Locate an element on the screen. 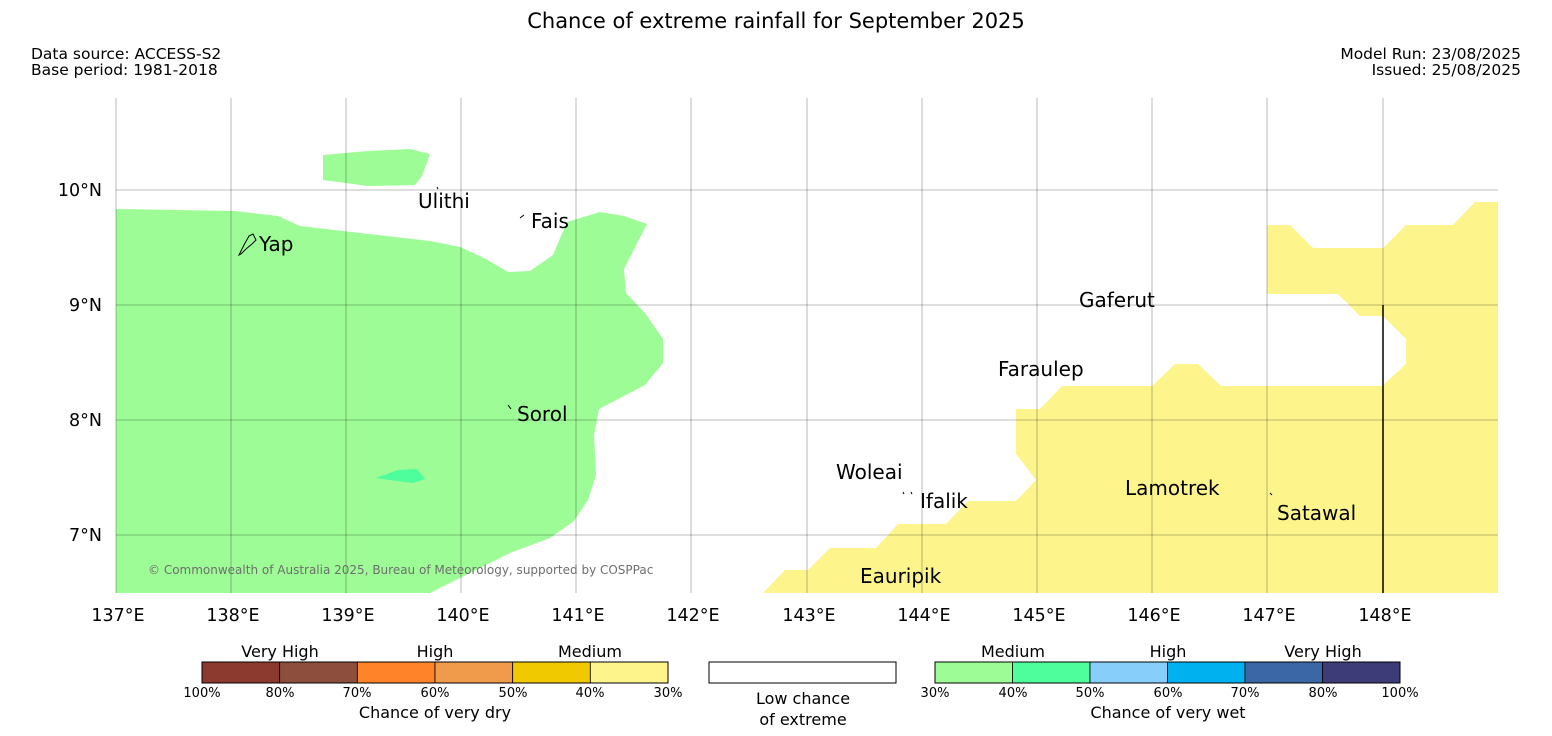 This screenshot has width=1552, height=736. place-label-yap: Yap is located at coordinates (275, 244).